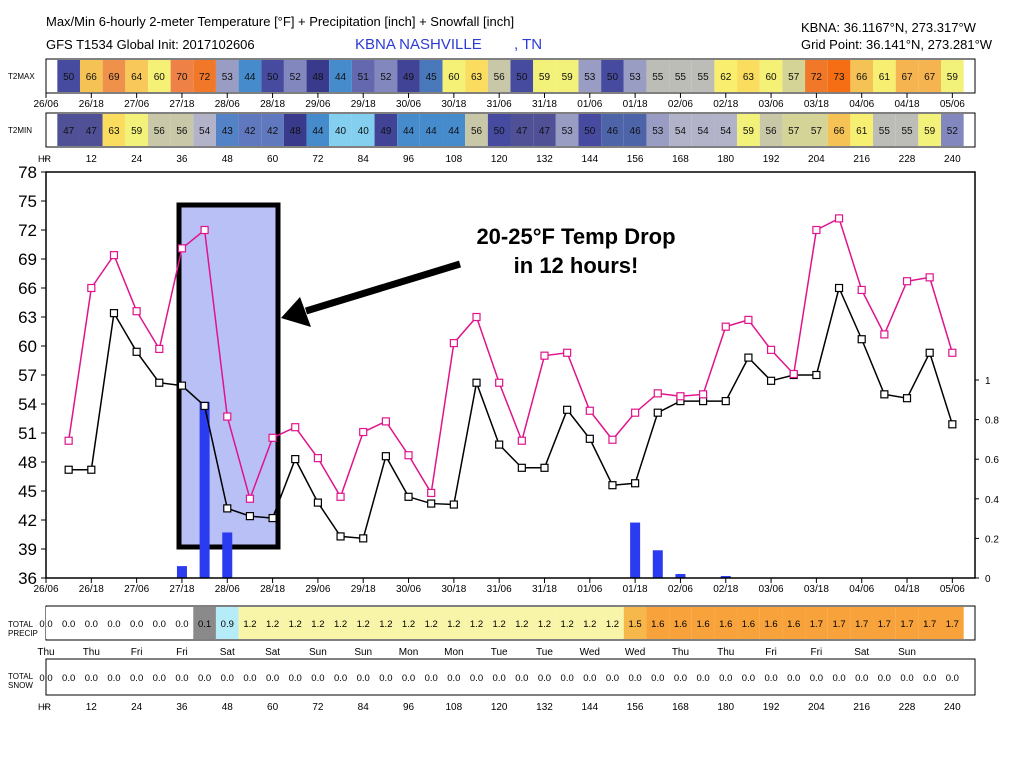 The width and height of the screenshot is (1024, 768). I want to click on t2min-value: 56, so click(772, 131).